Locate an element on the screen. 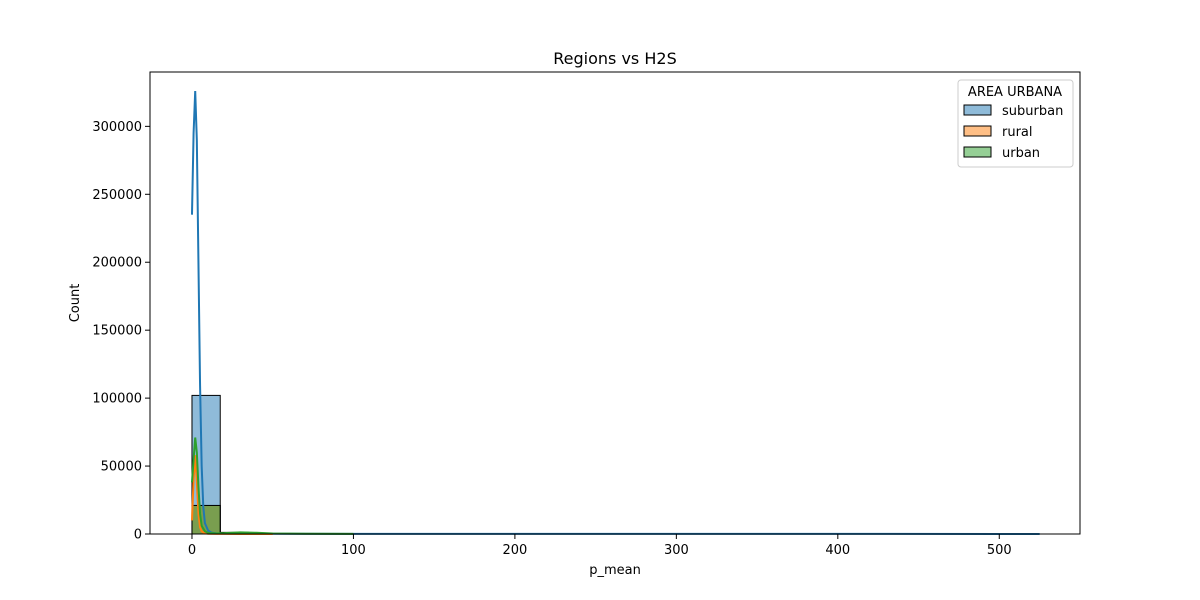 Image resolution: width=1200 pixels, height=600 pixels. x-tick-label-400: 400 is located at coordinates (837, 550).